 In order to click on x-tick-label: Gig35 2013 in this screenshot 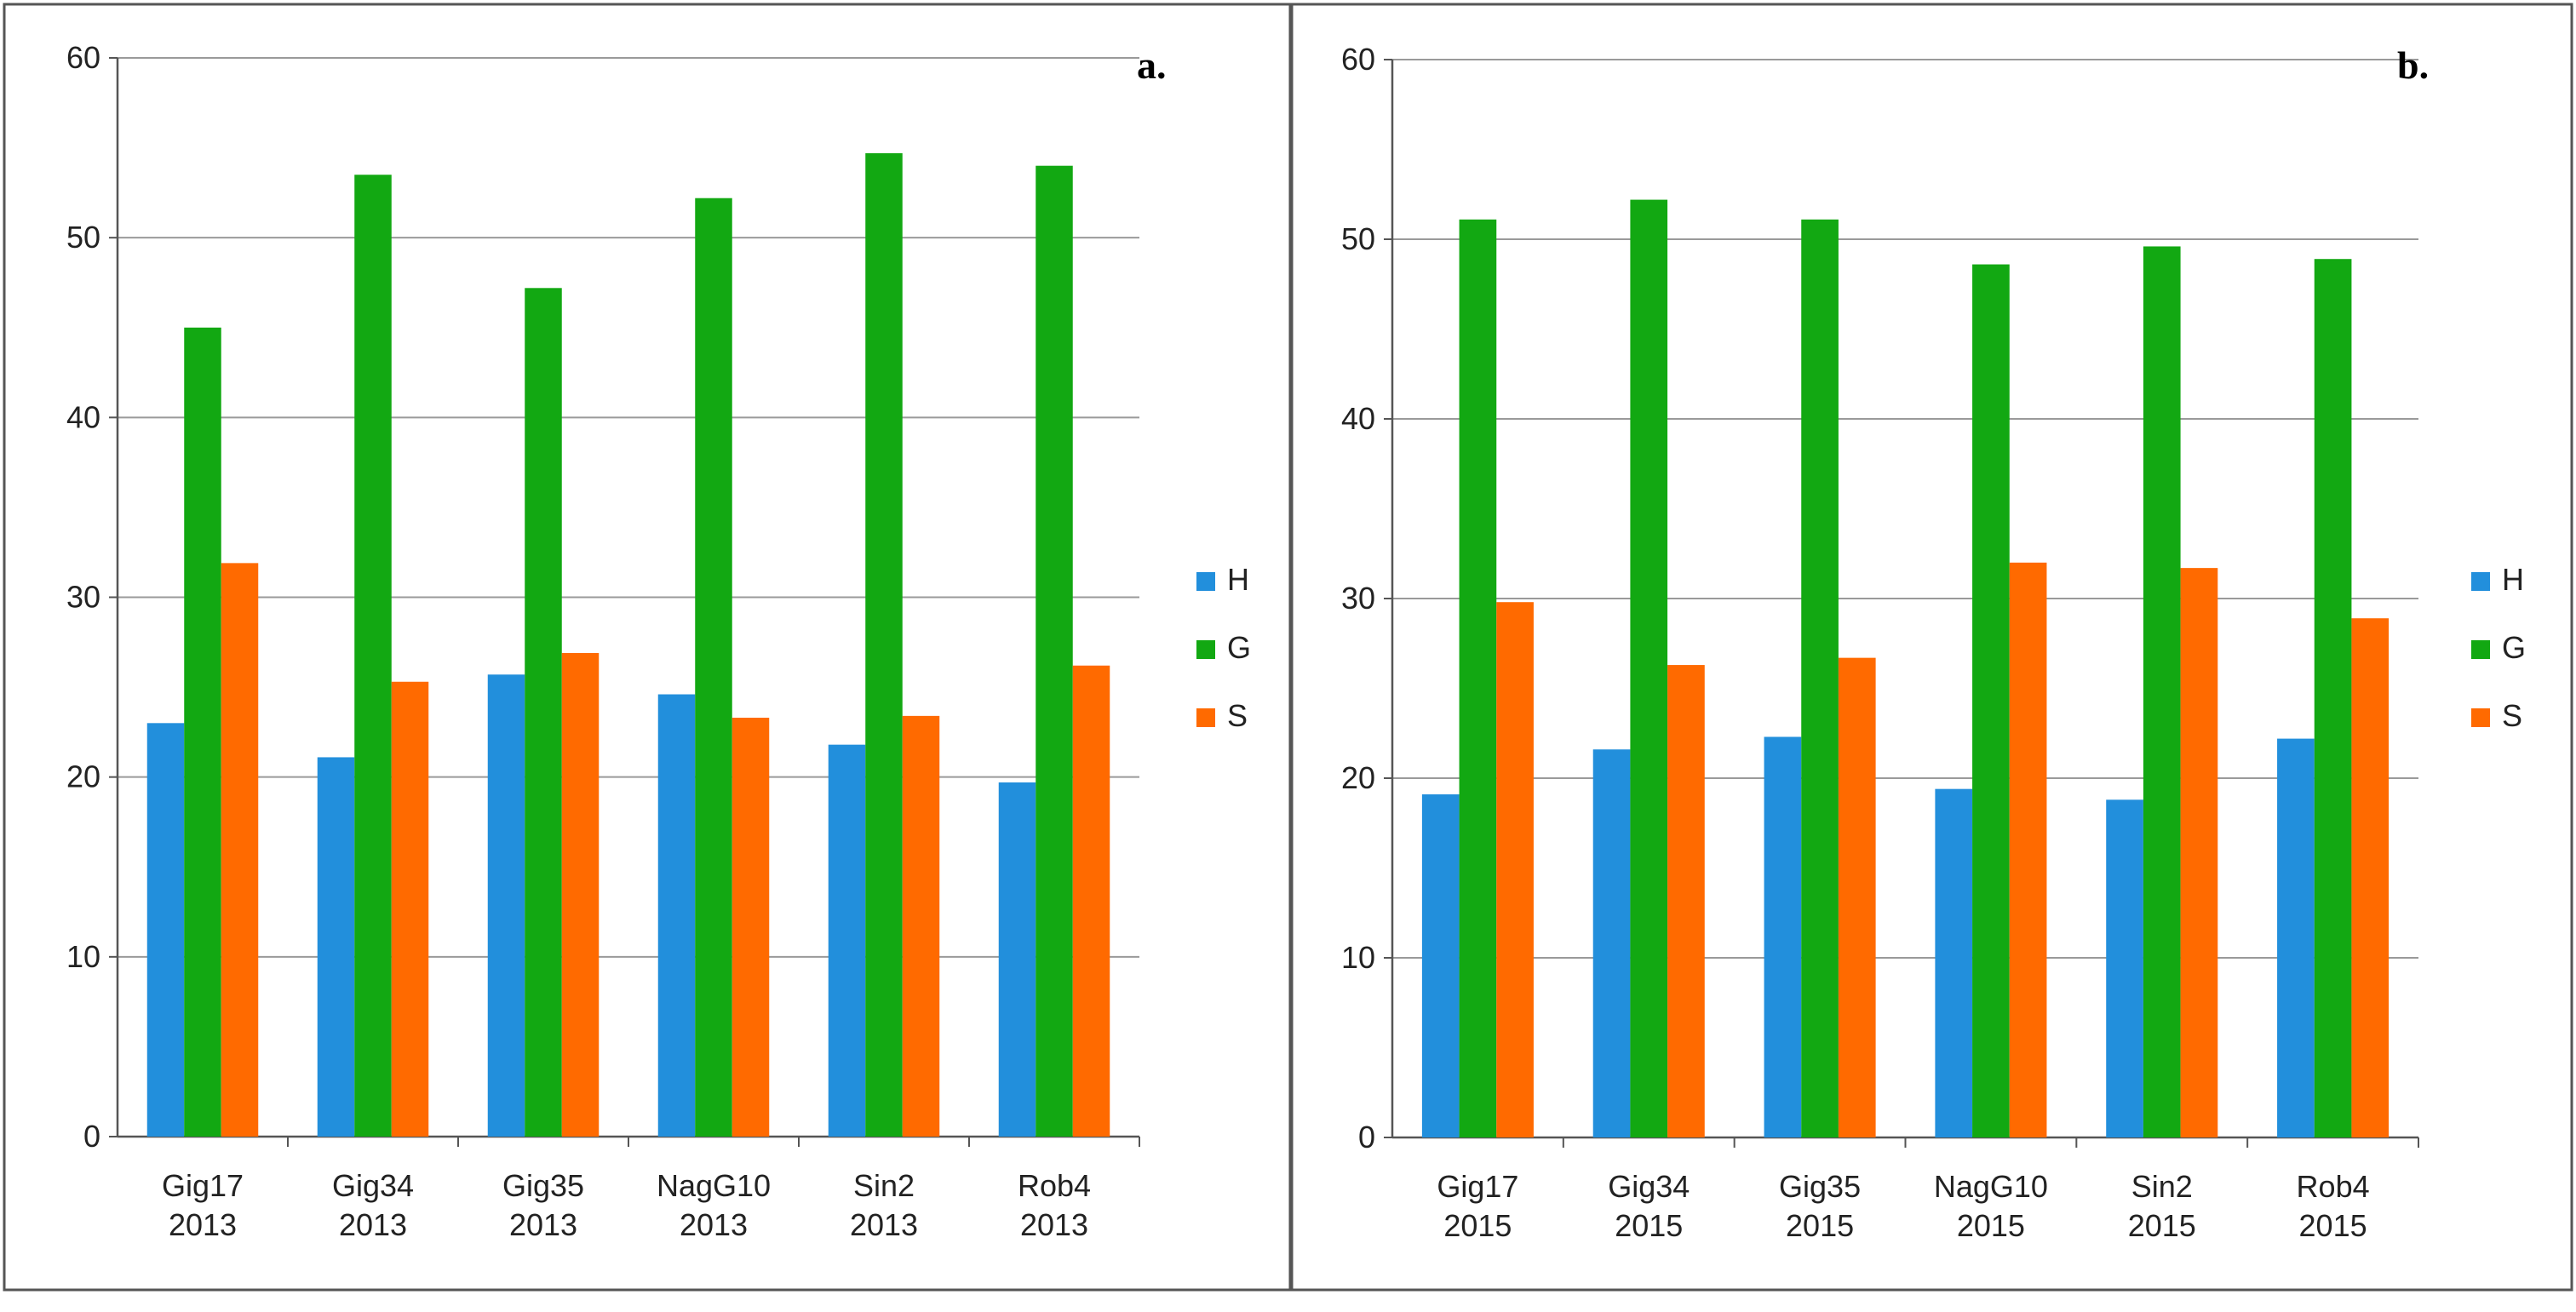, I will do `click(543, 1205)`.